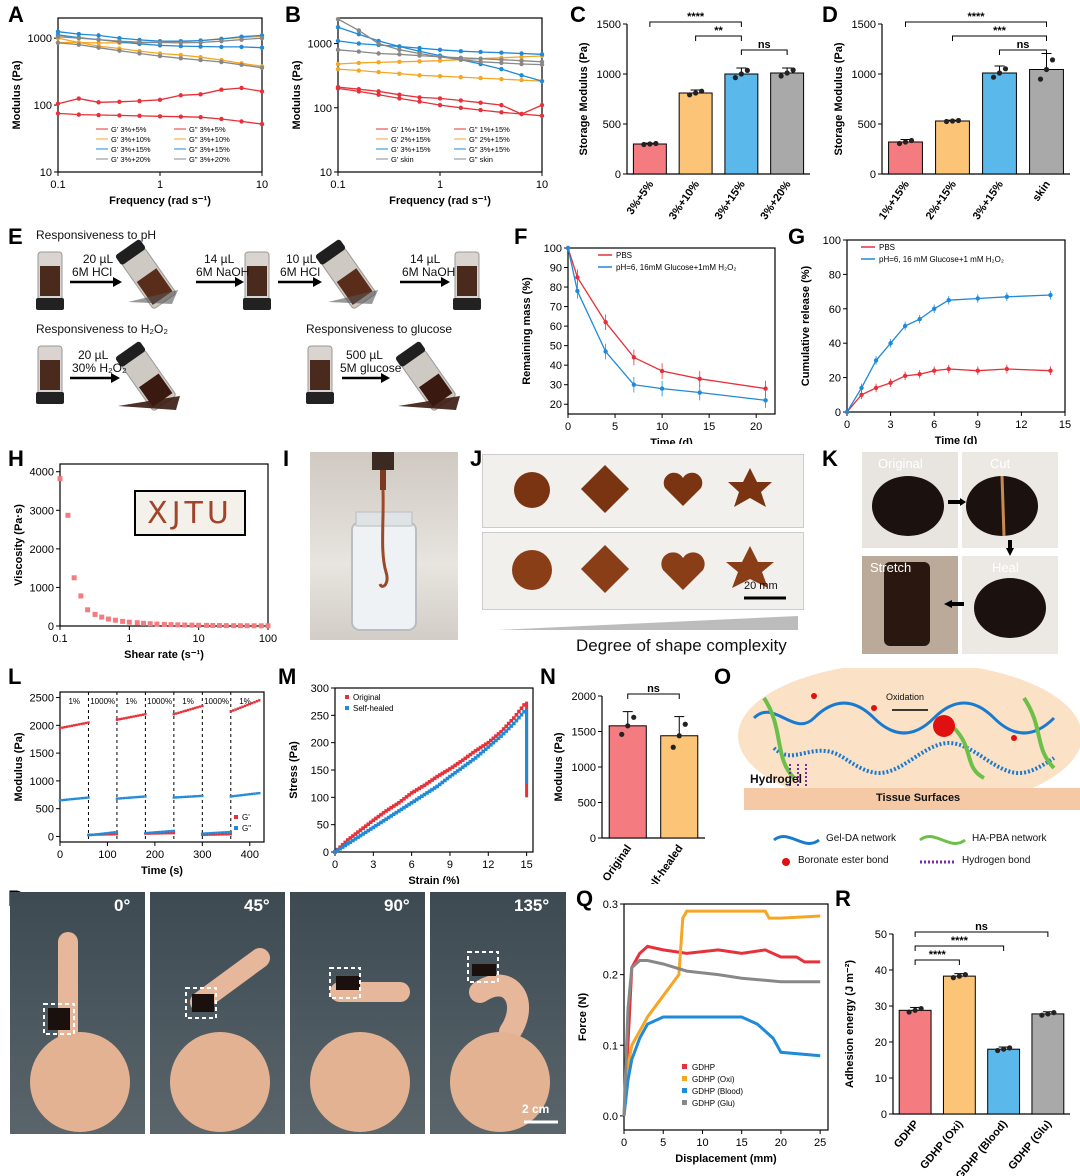  Describe the element at coordinates (653, 689) in the screenshot. I see `significance-label: ns` at that location.